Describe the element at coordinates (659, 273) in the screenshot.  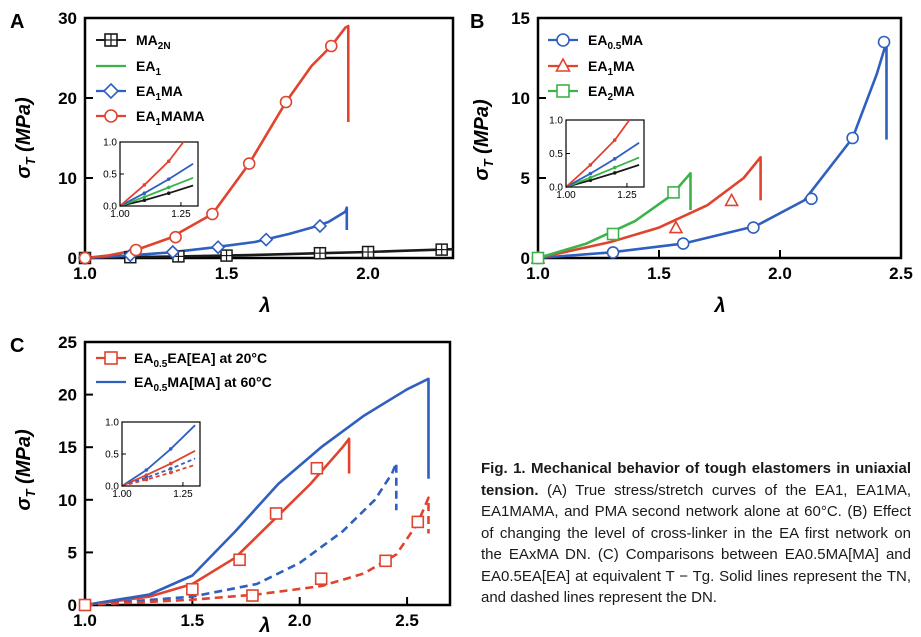
I see `panel-b-xtick-label: 1.5` at that location.